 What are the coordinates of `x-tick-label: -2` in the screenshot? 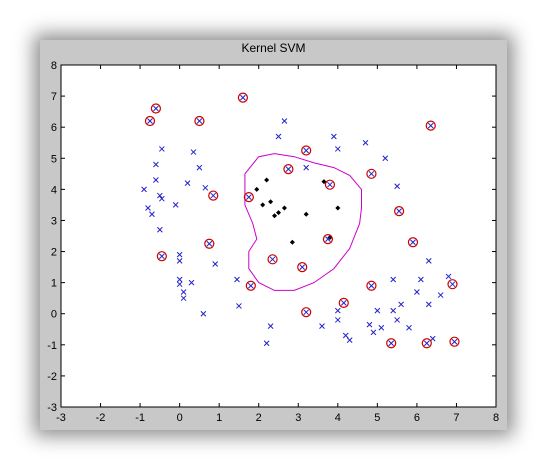 It's located at (101, 418).